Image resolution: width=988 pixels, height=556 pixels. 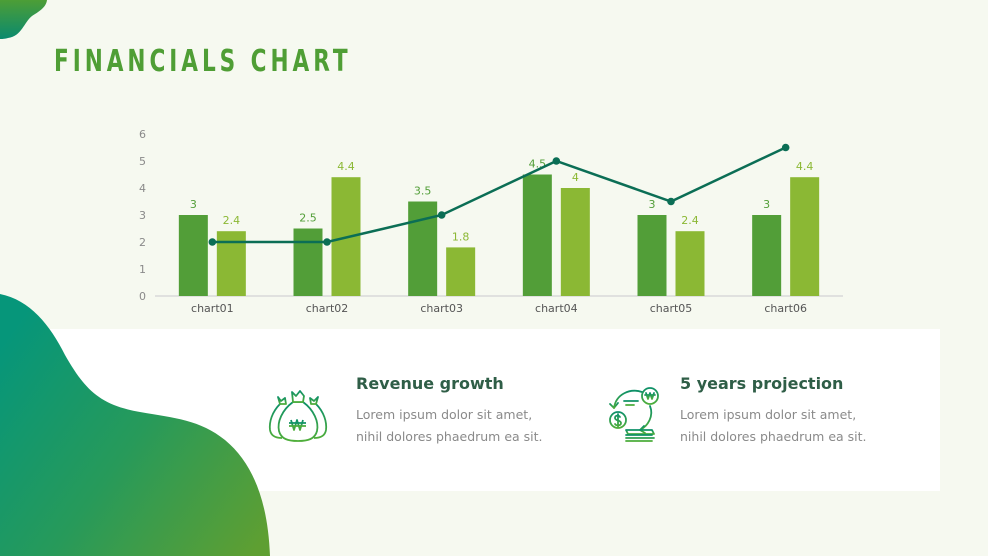 What do you see at coordinates (142, 296) in the screenshot?
I see `y-tick-label: 0` at bounding box center [142, 296].